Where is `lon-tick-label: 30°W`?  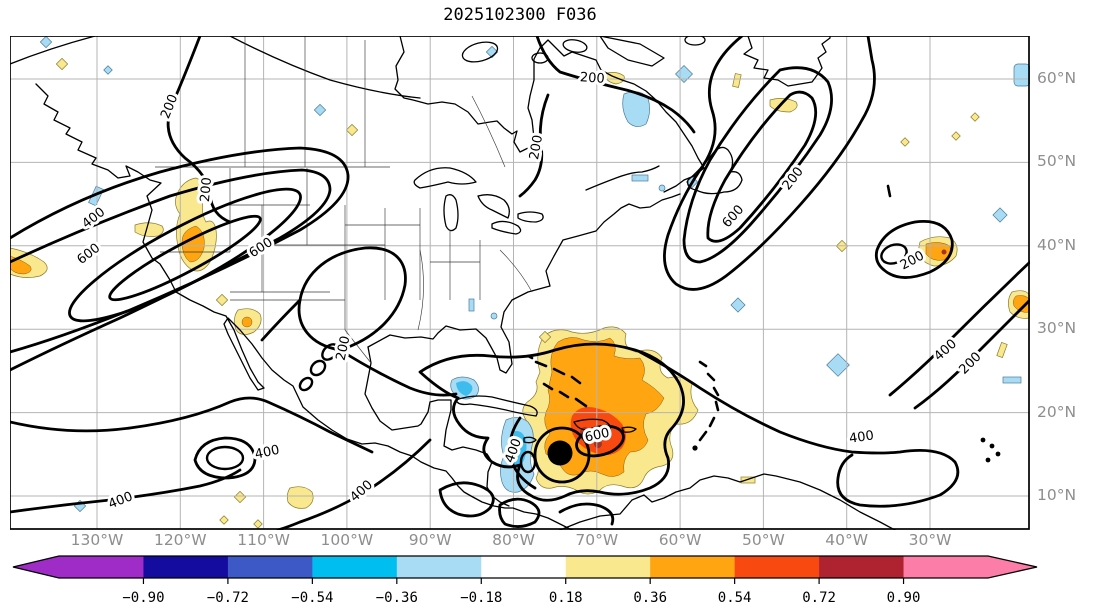 lon-tick-label: 30°W is located at coordinates (930, 540).